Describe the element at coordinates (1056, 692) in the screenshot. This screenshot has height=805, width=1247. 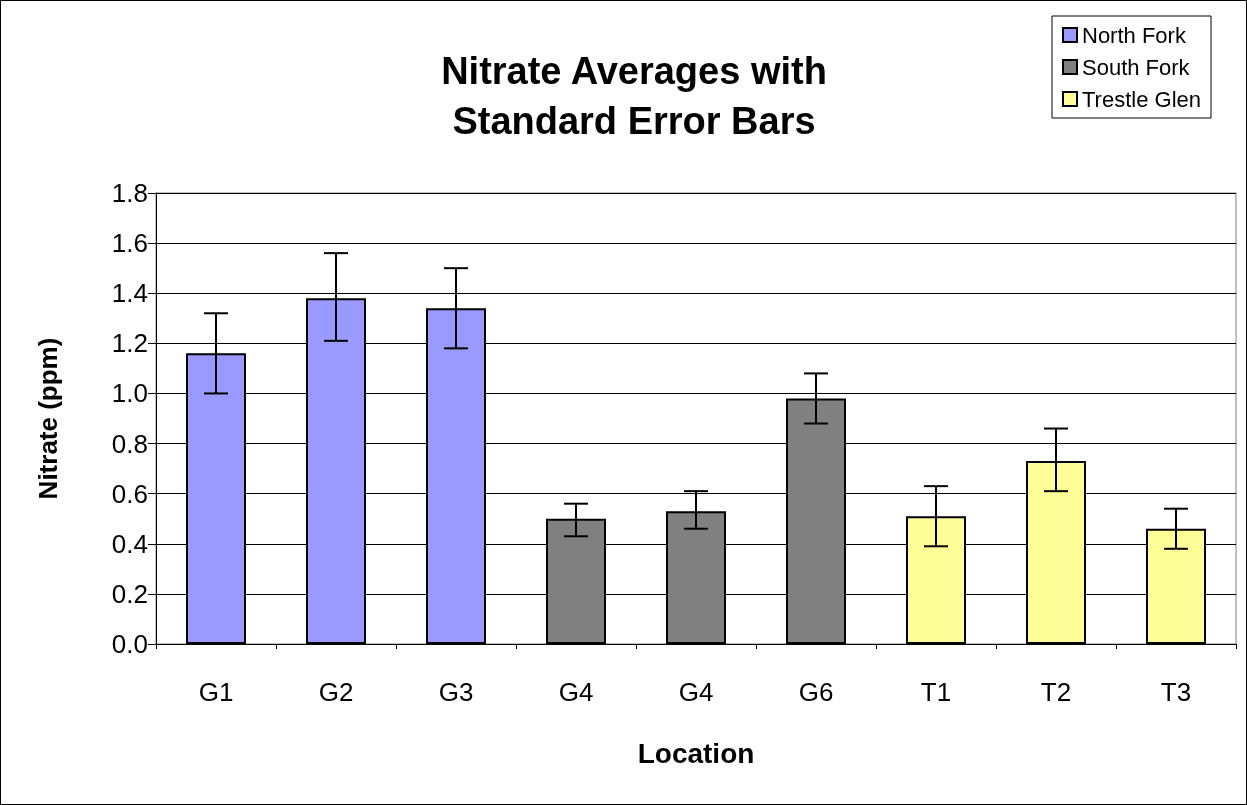
I see `x-tick-label: T2` at that location.